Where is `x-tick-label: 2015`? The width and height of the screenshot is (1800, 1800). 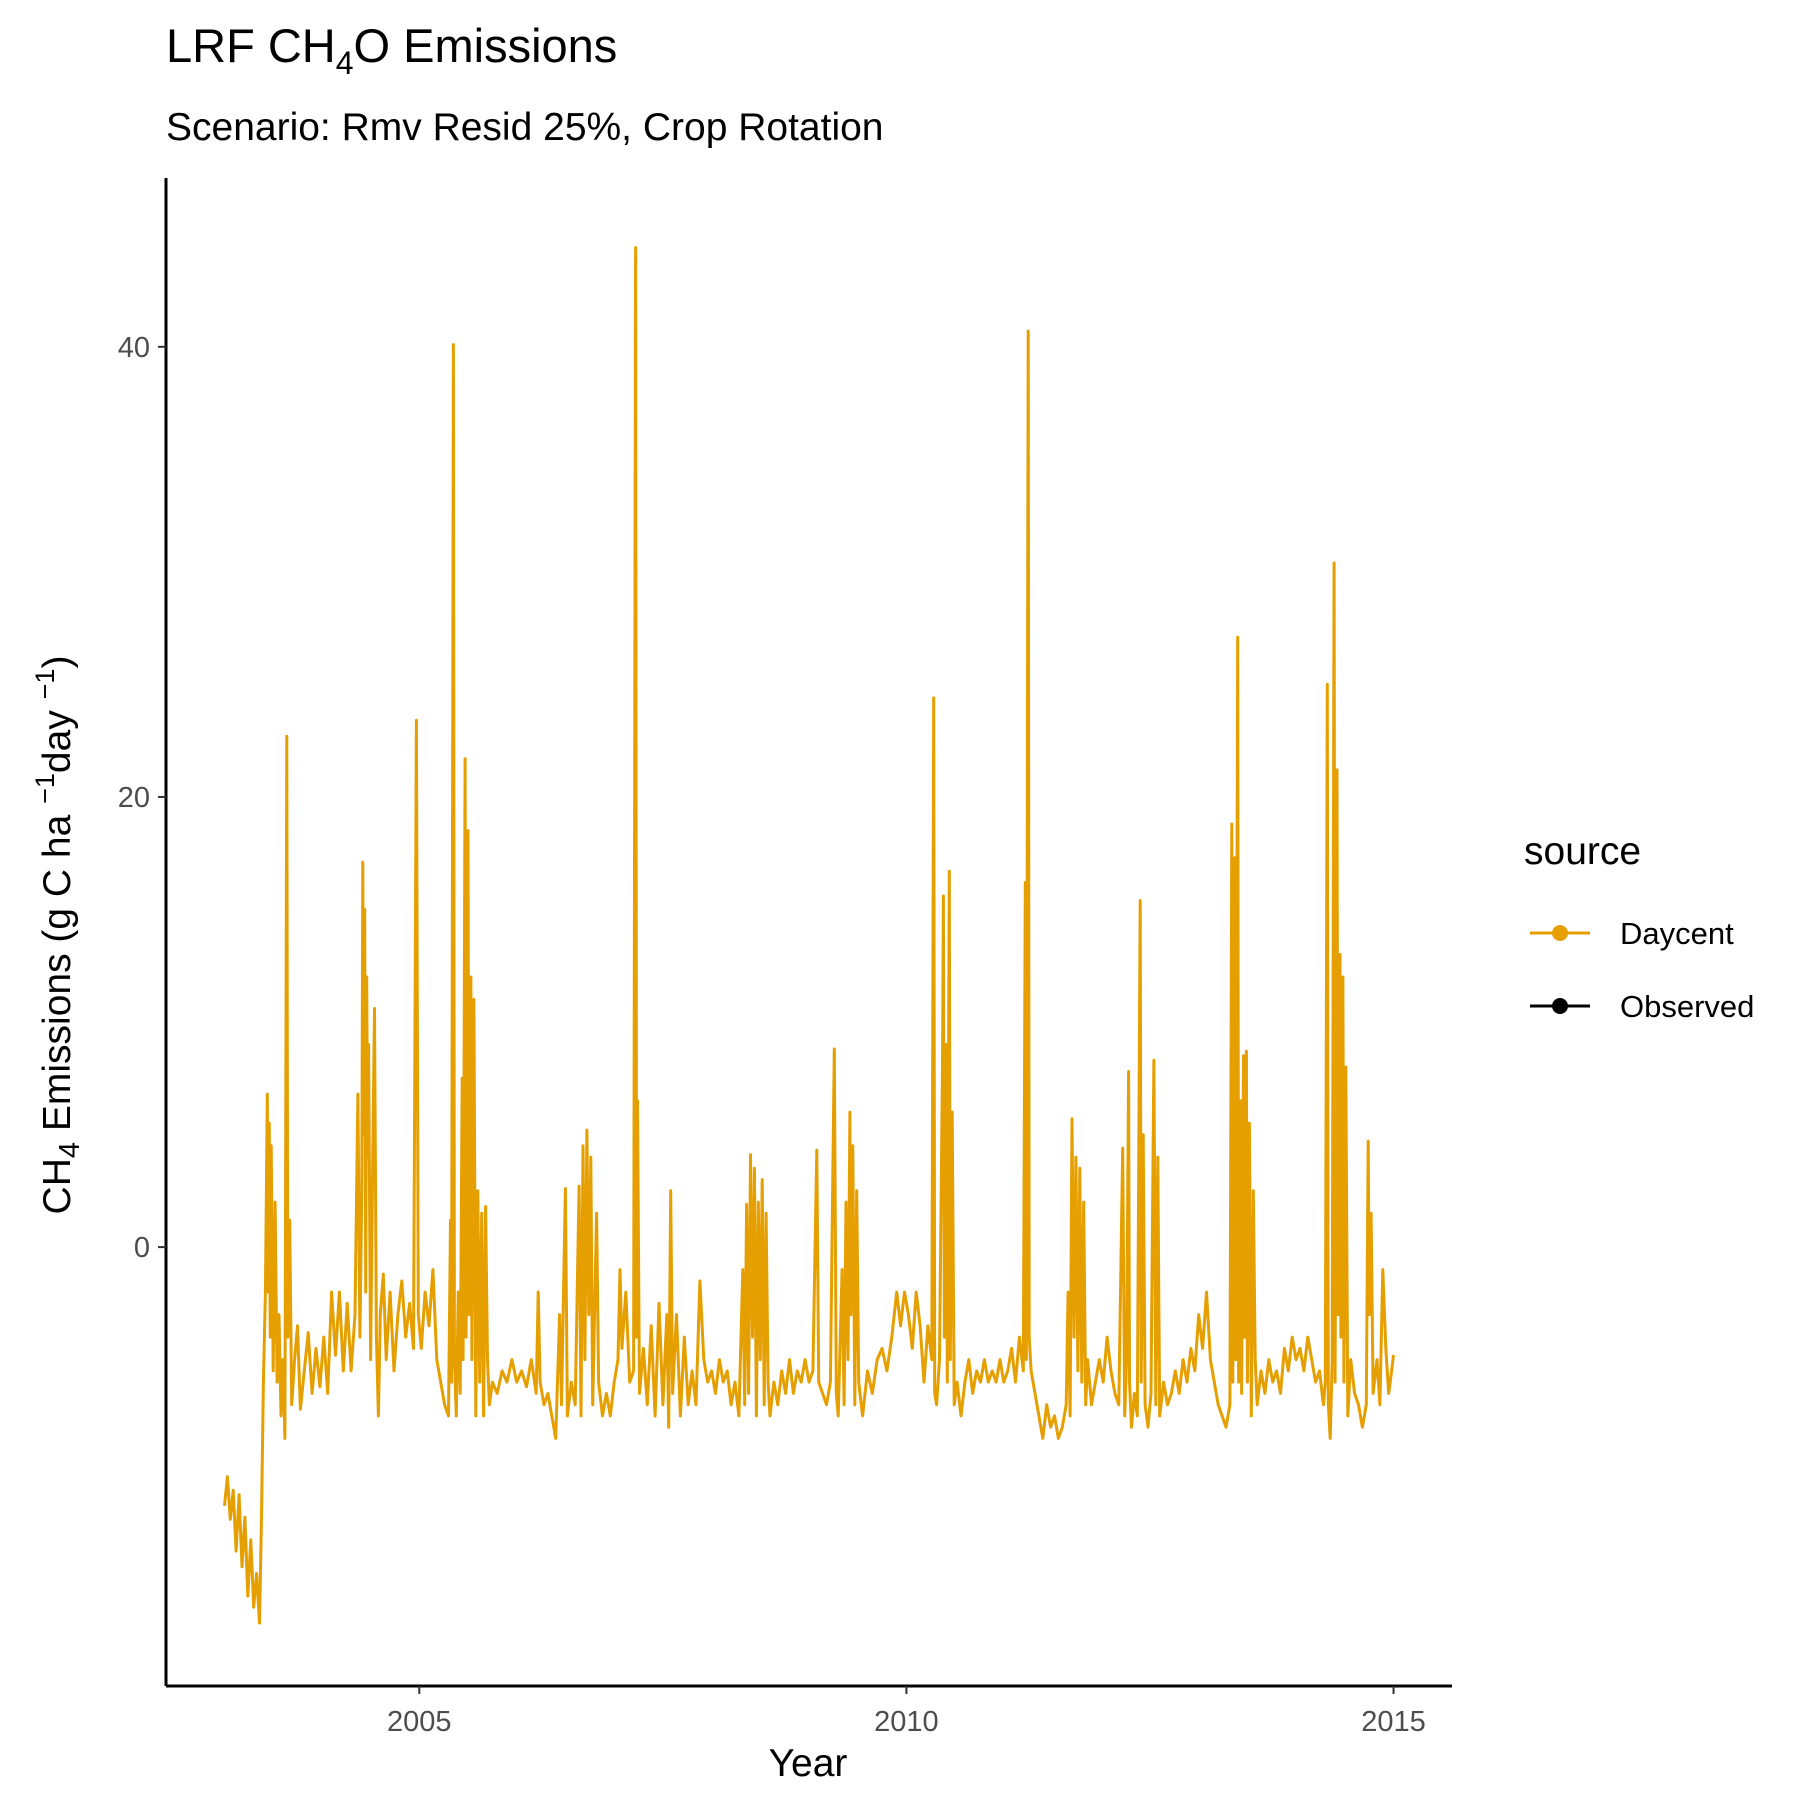
x-tick-label: 2015 is located at coordinates (1393, 1722).